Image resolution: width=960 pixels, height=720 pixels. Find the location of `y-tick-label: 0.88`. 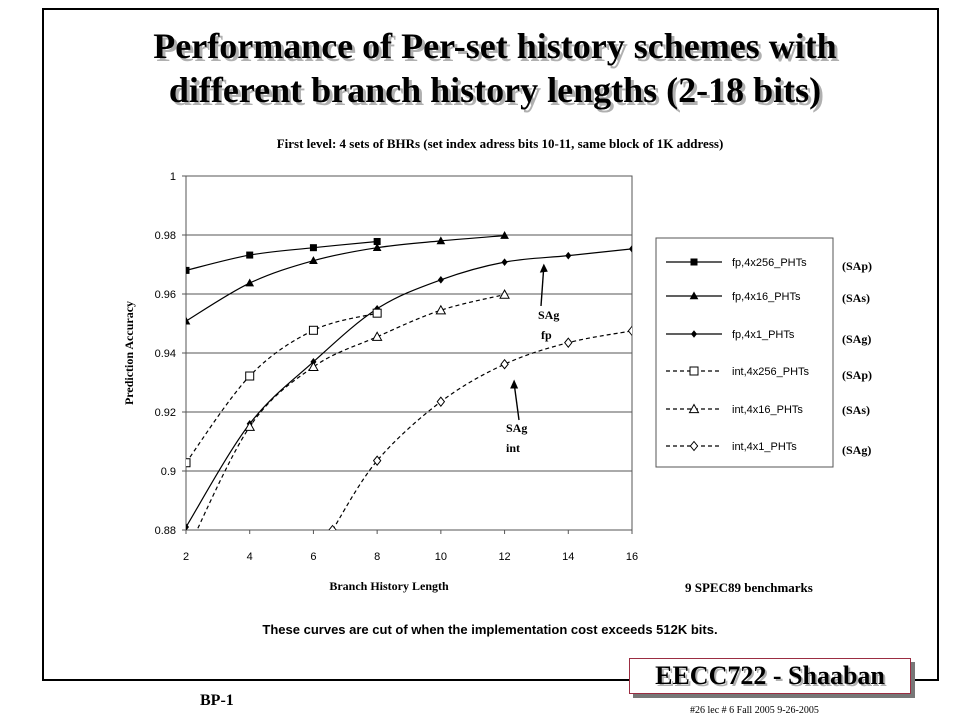

y-tick-label: 0.88 is located at coordinates (165, 531).